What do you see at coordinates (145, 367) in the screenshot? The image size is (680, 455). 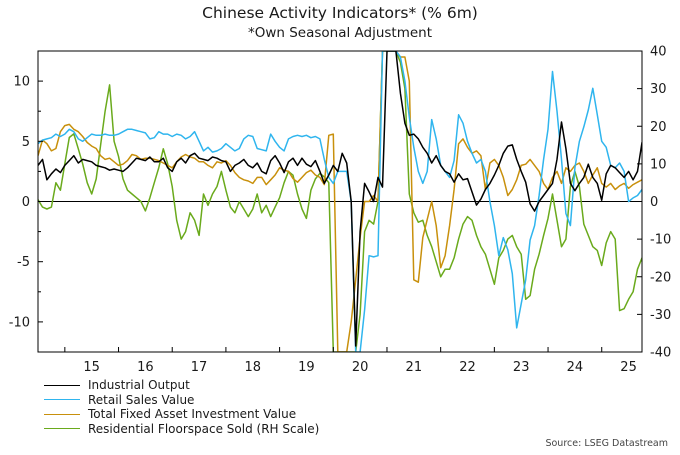 I see `x-tick-label: 16` at bounding box center [145, 367].